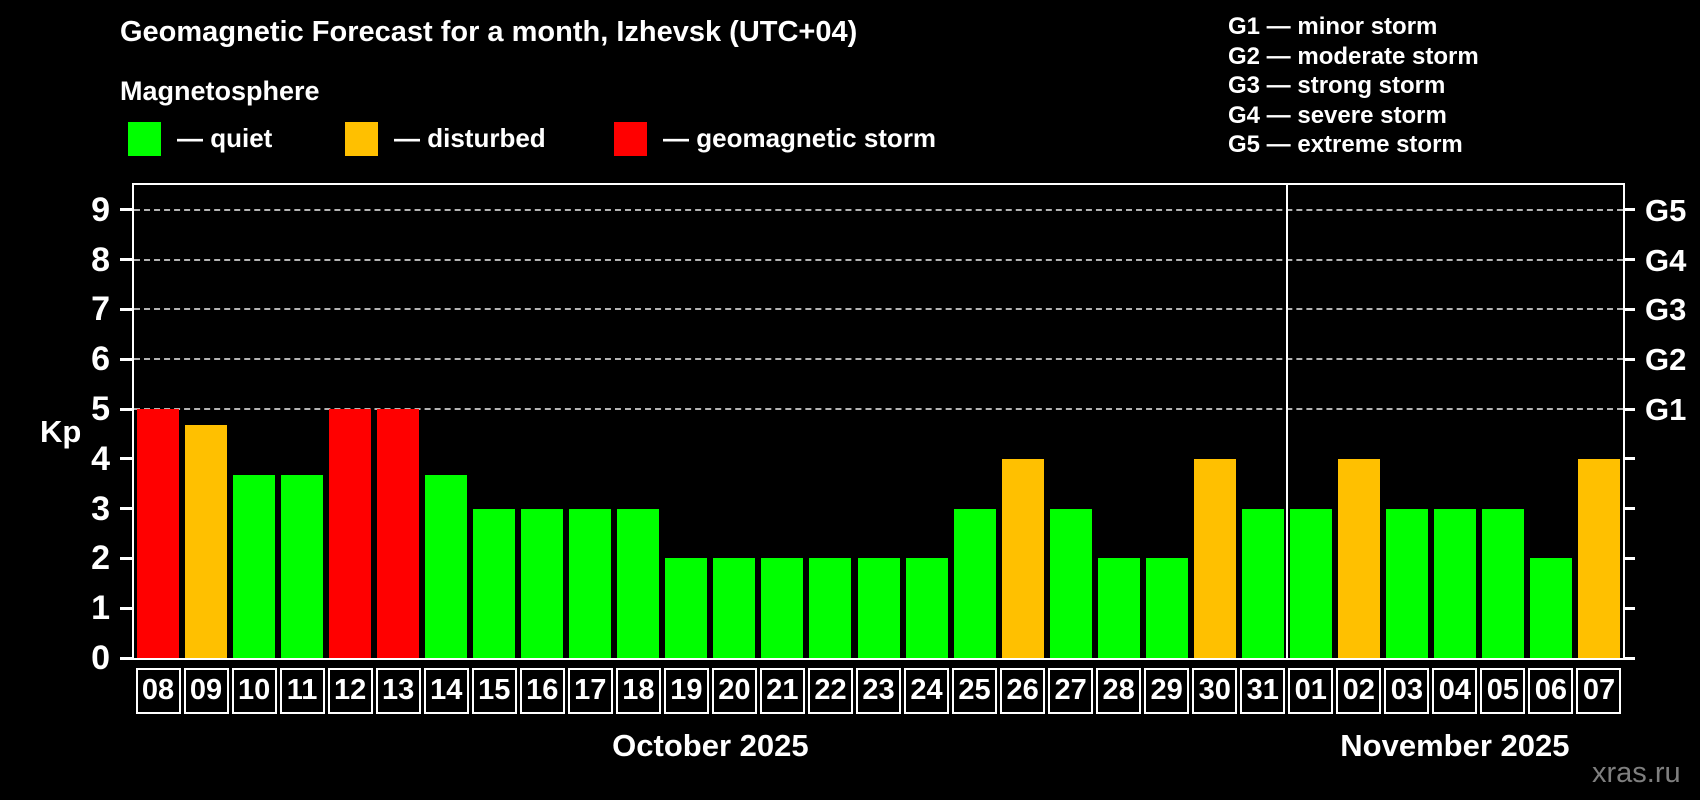 This screenshot has height=800, width=1700. Describe the element at coordinates (830, 691) in the screenshot. I see `date-cell-october-22: 22` at that location.